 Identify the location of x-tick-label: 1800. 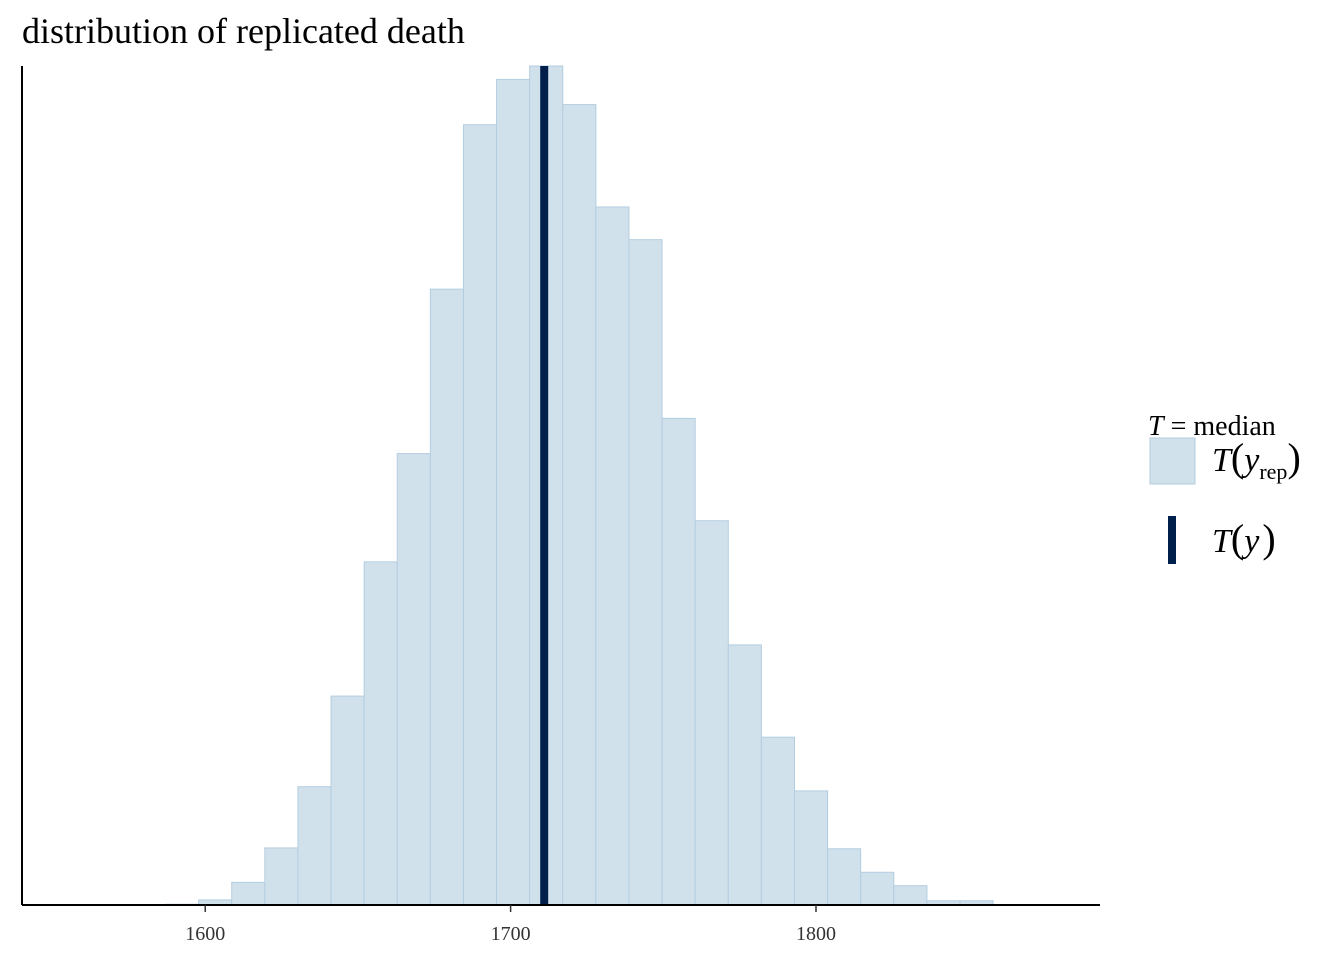
(816, 934).